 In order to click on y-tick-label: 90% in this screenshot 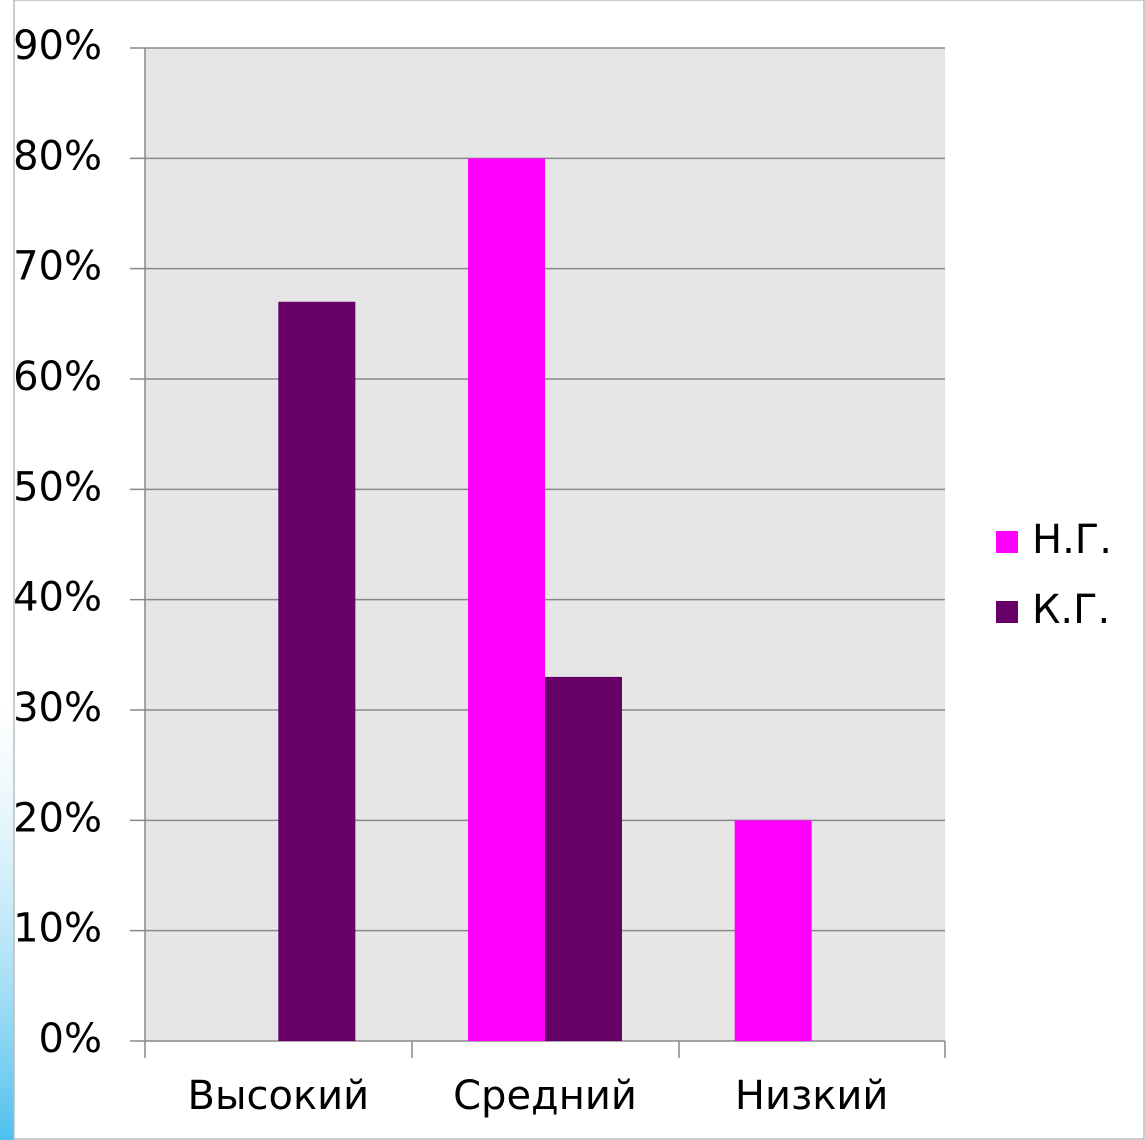, I will do `click(57, 46)`.